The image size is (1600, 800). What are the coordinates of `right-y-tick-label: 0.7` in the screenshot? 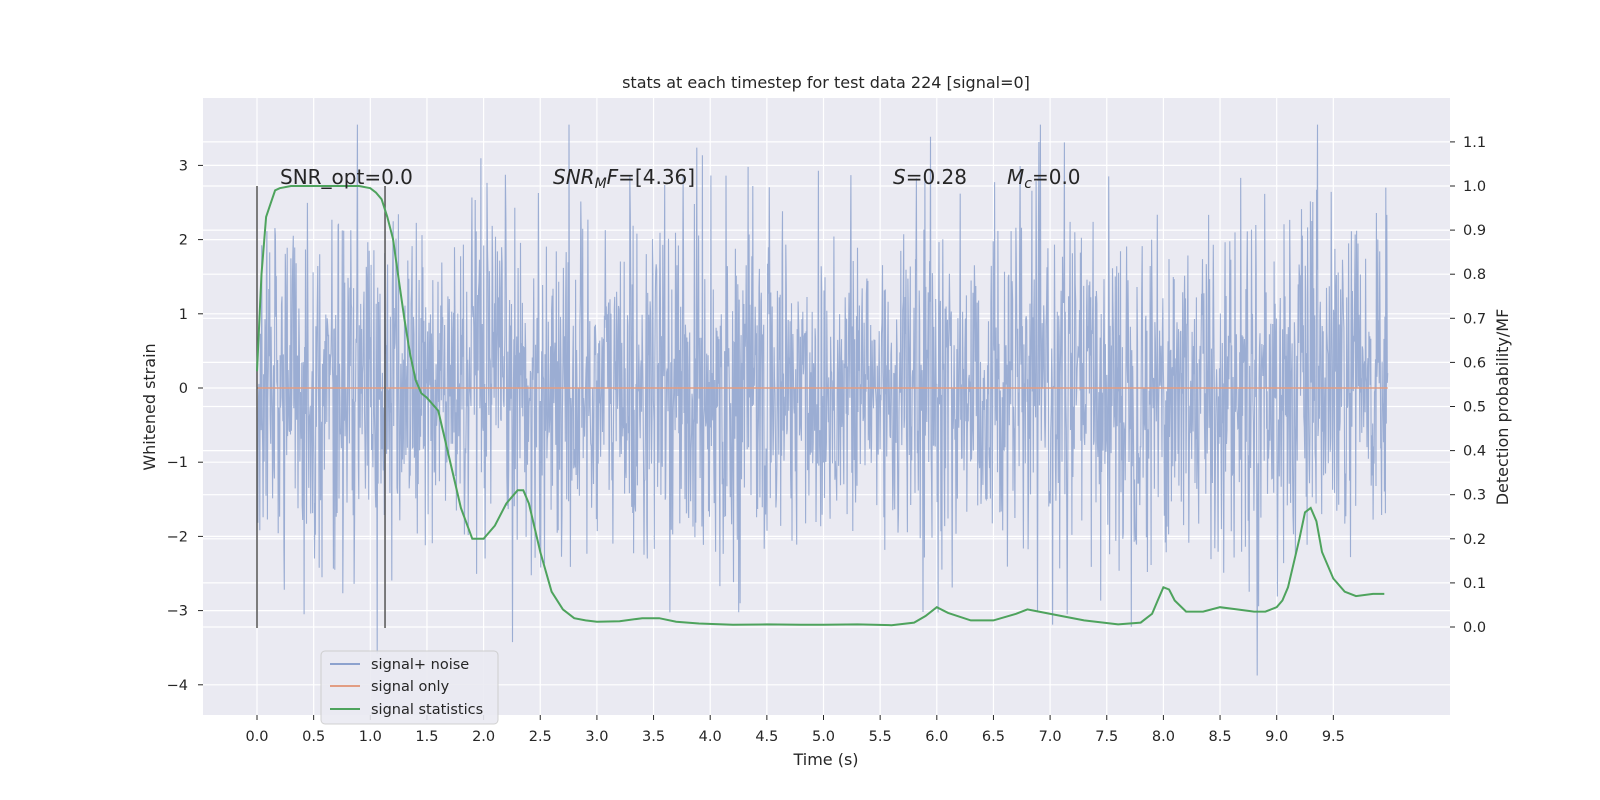 It's located at (1474, 319).